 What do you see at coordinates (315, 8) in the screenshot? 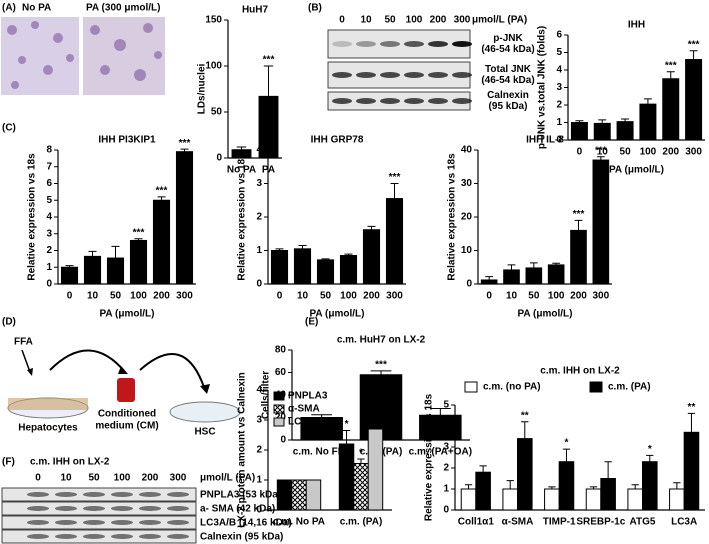
I see `panel-label: (B)` at bounding box center [315, 8].